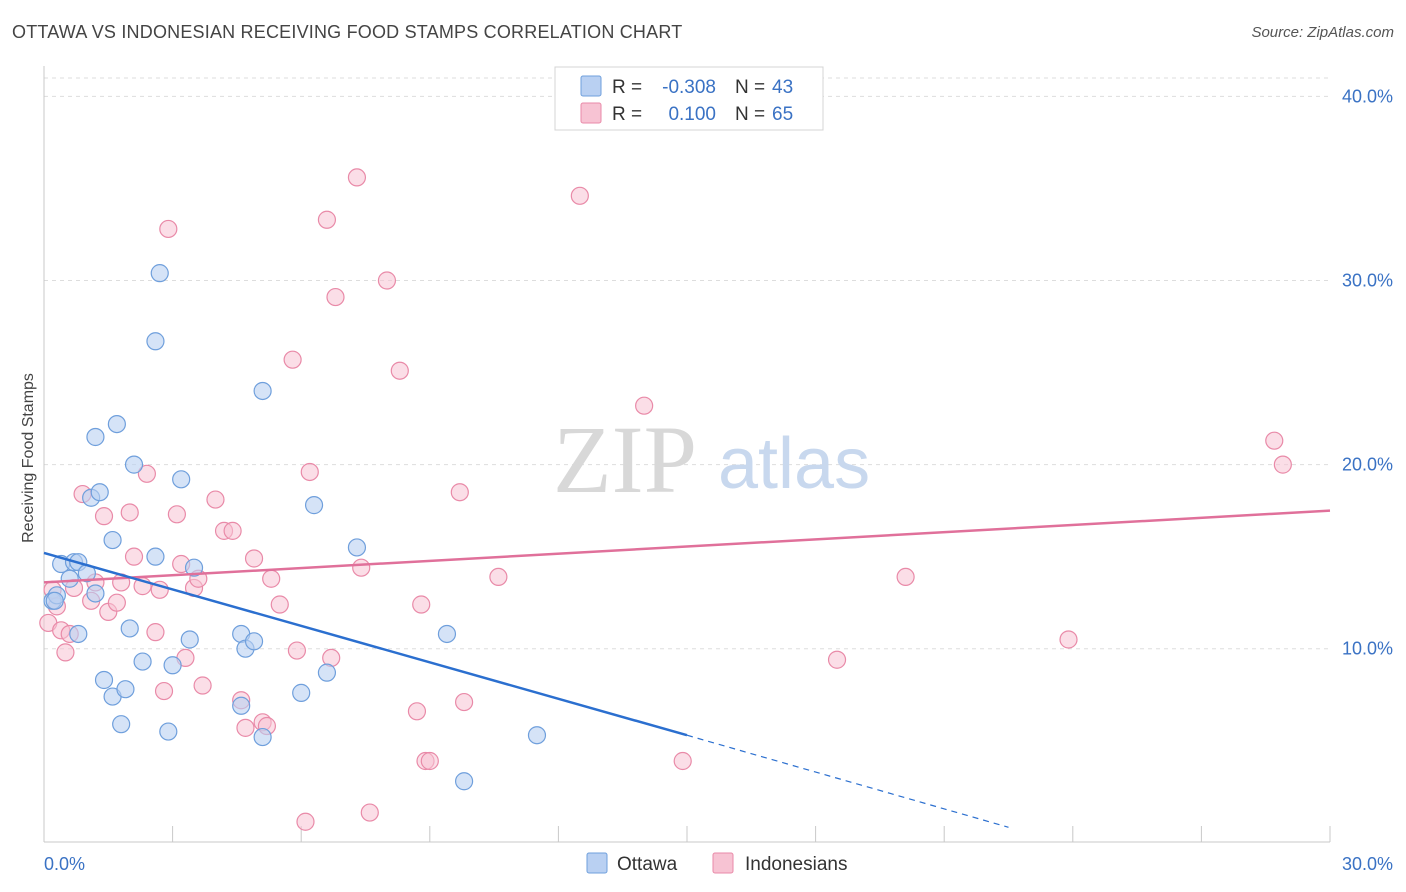 The height and width of the screenshot is (892, 1406). What do you see at coordinates (687, 546) in the screenshot?
I see `indonesians-trend-line` at bounding box center [687, 546].